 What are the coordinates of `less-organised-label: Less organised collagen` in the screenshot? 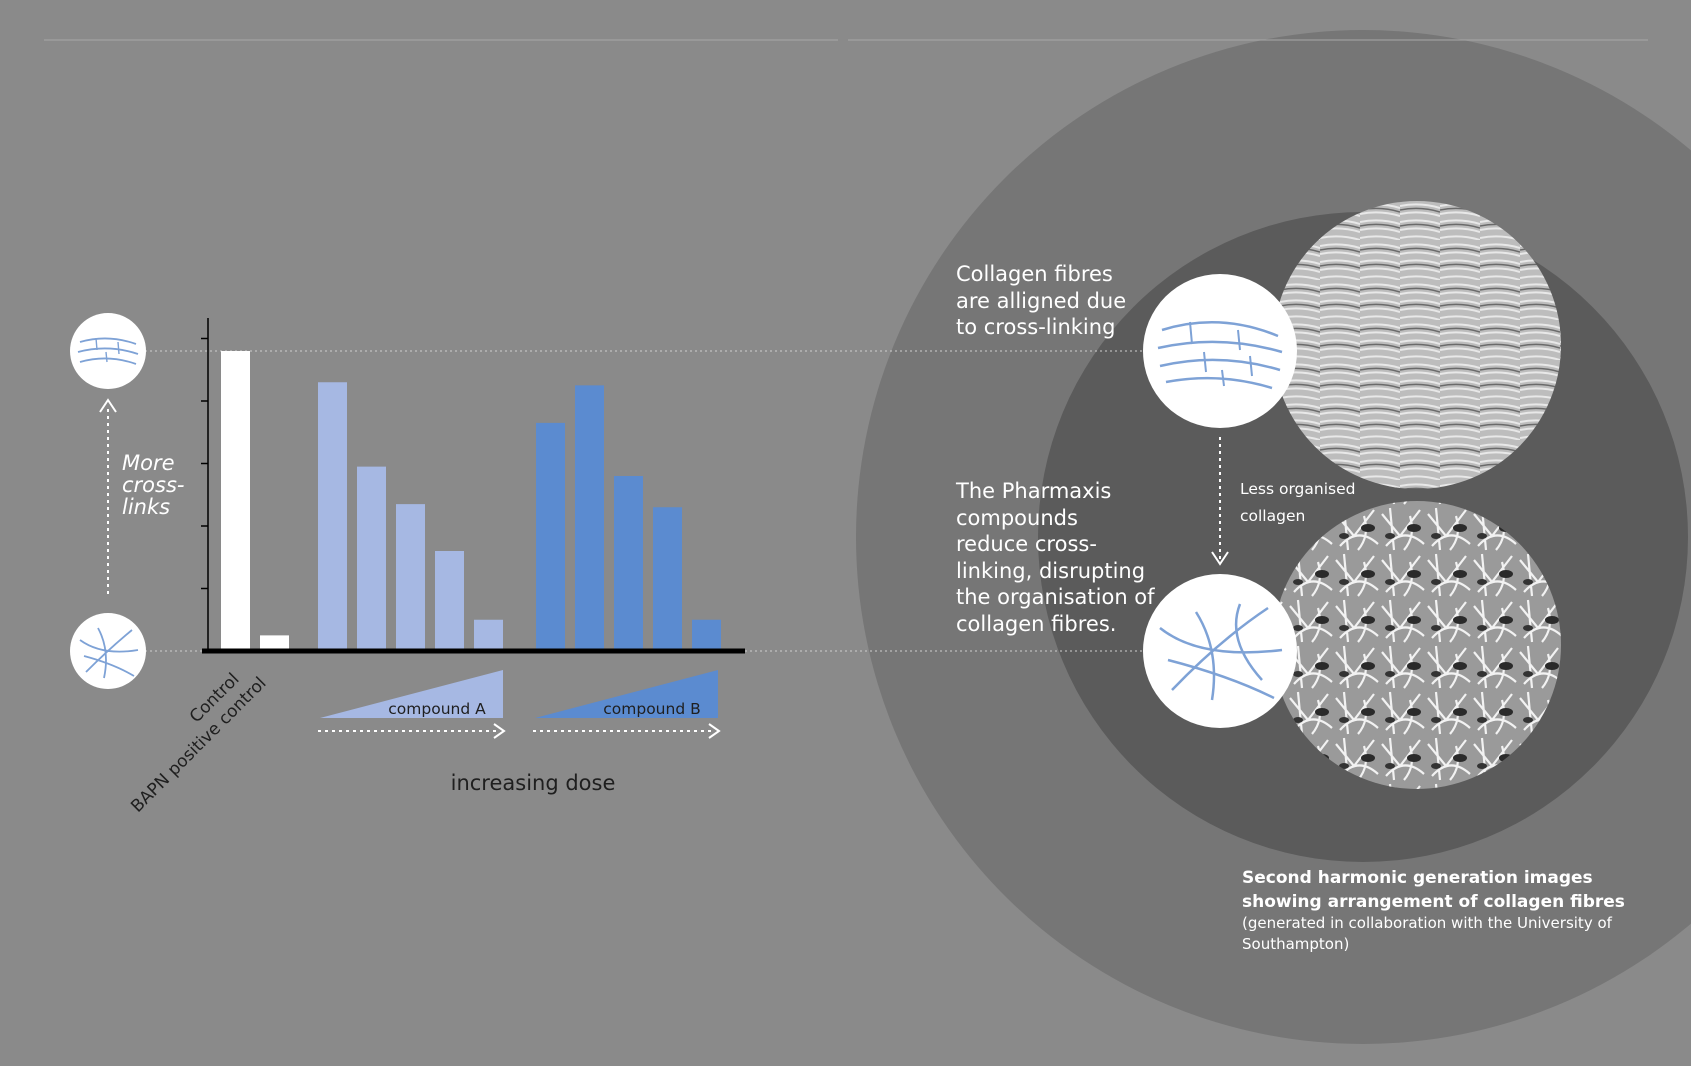 It's located at (1298, 502).